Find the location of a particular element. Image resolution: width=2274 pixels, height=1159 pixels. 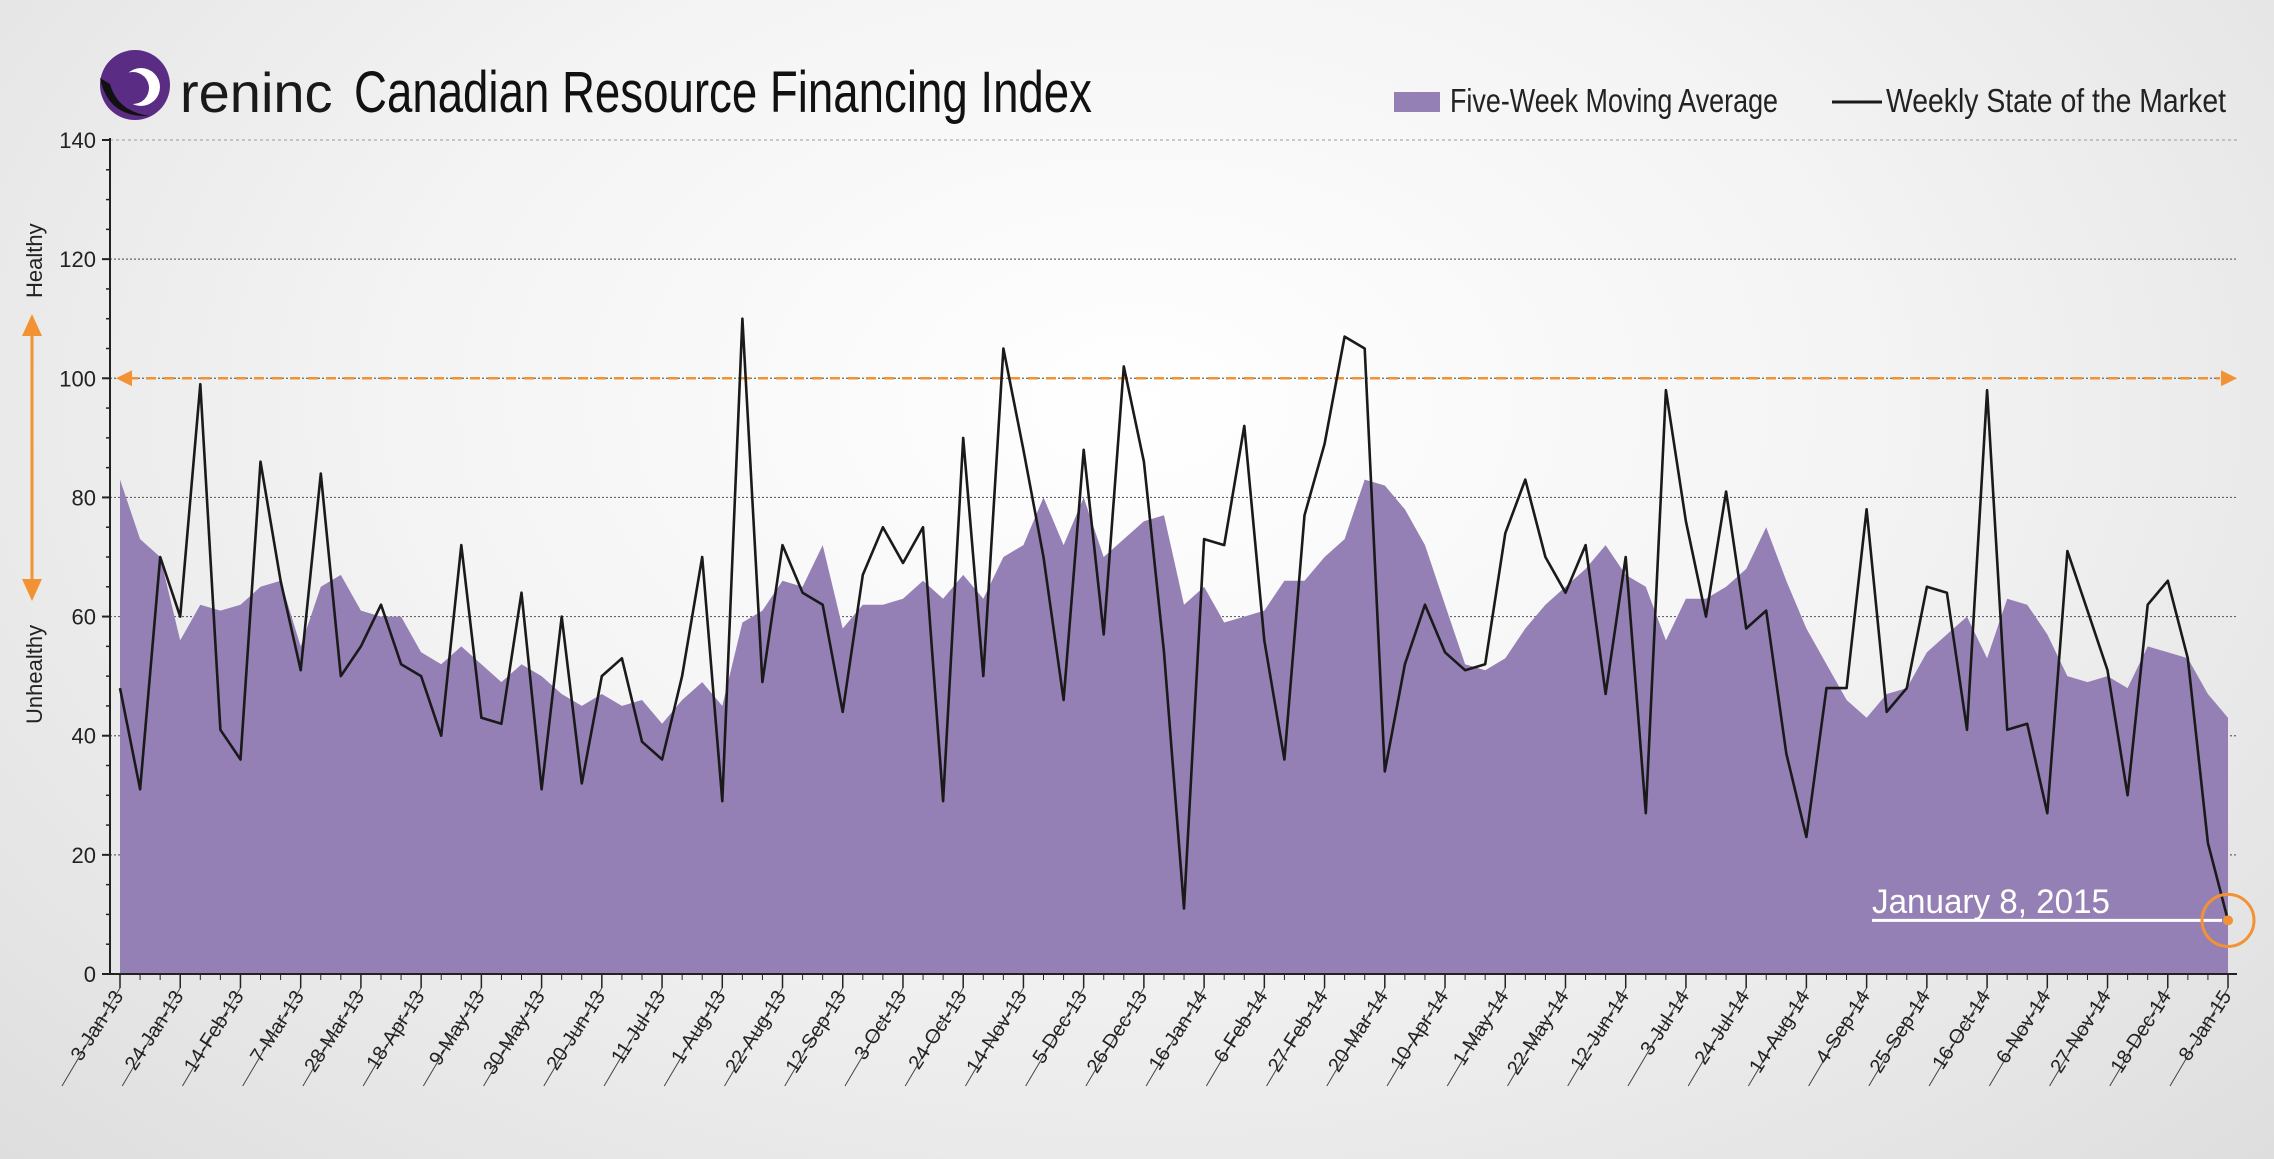

x-tick-label: 22-Aug-13 is located at coordinates (755, 1032).